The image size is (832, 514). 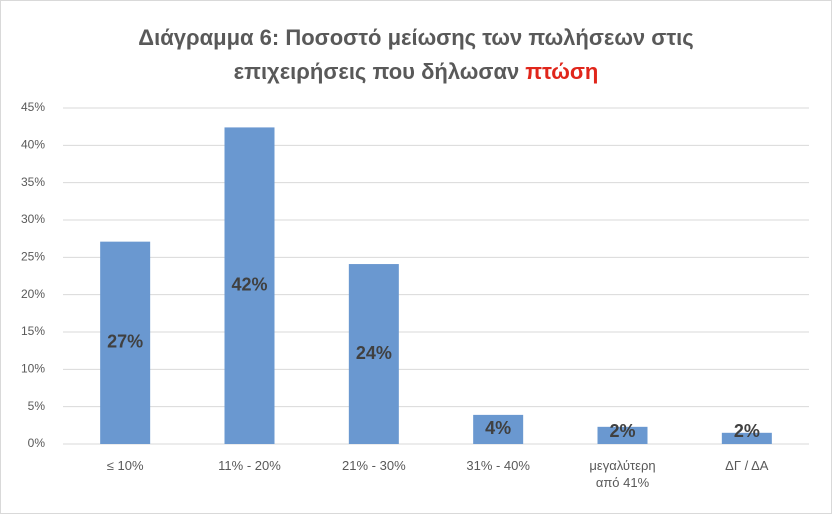 I want to click on x-tick-label: ΔΓ / ΔΑ, so click(x=747, y=465).